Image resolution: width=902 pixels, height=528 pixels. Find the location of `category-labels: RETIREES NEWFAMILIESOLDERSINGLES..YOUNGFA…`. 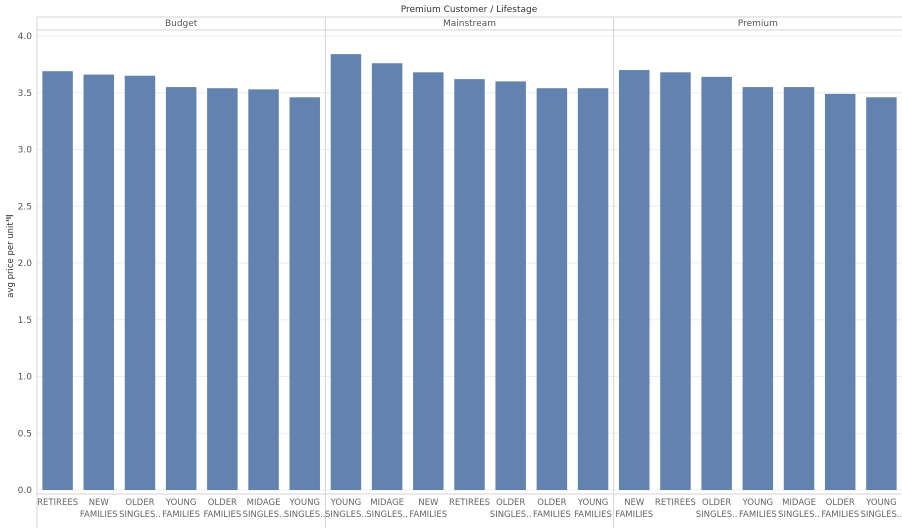

category-labels: RETIREES NEWFAMILIESOLDERSINGLES..YOUNGFA… is located at coordinates (469, 509).